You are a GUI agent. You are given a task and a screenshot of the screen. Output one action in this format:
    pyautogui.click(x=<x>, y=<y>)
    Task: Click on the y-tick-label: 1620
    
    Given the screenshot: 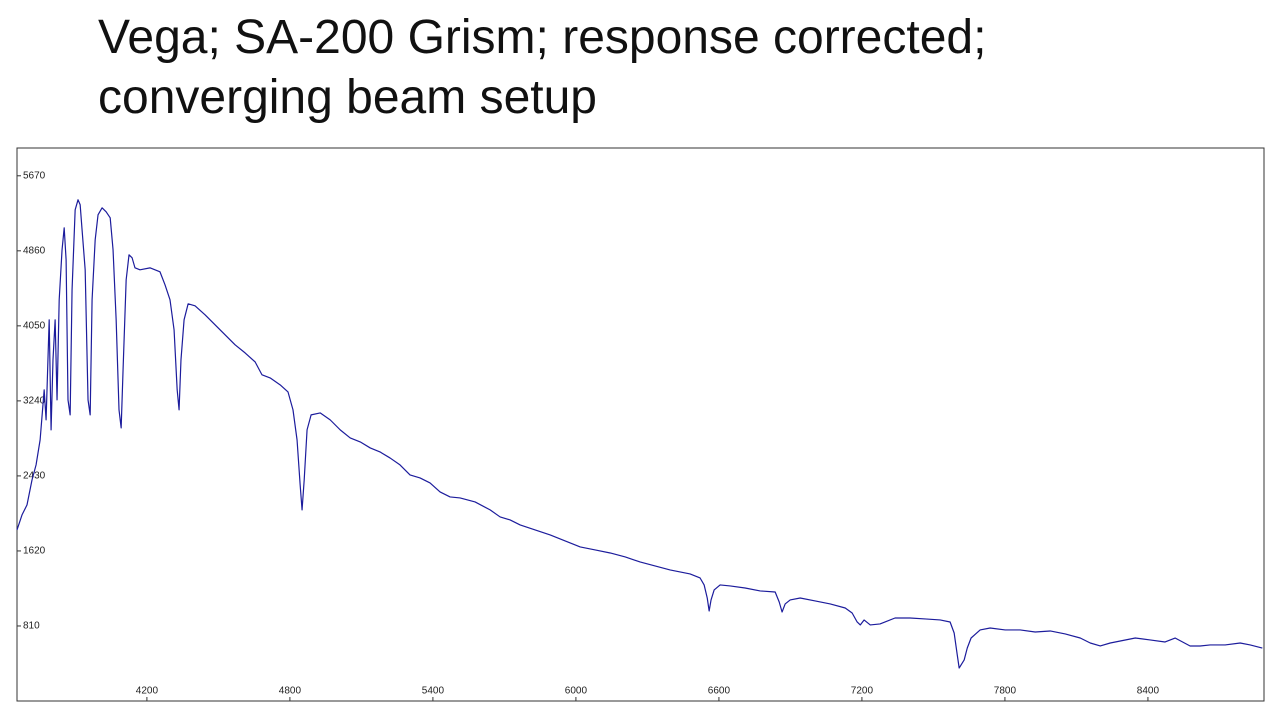 What is the action you would take?
    pyautogui.click(x=34, y=551)
    